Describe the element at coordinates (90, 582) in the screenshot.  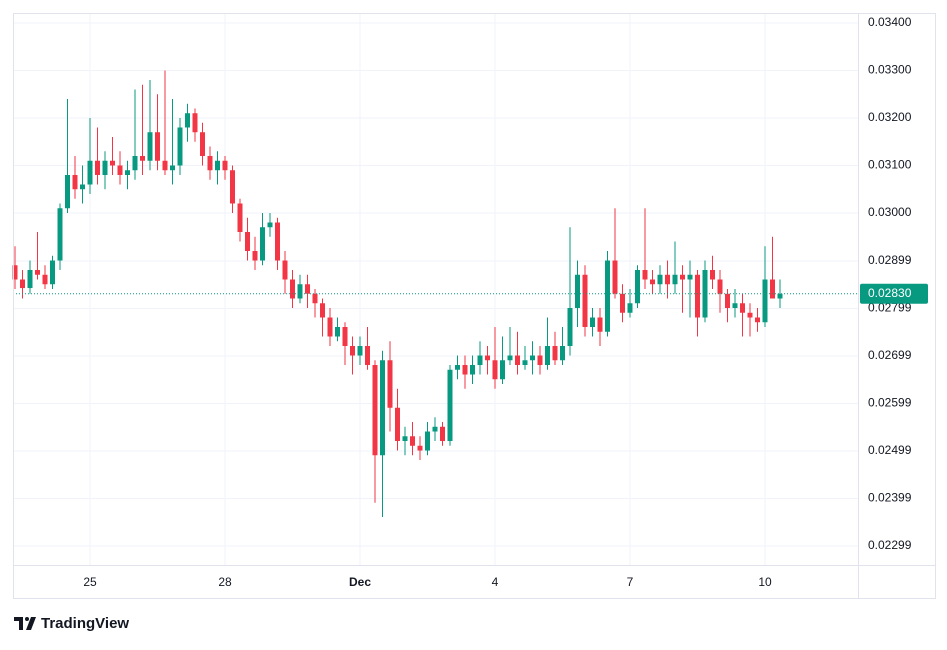
I see `x-tick-label: 25` at that location.